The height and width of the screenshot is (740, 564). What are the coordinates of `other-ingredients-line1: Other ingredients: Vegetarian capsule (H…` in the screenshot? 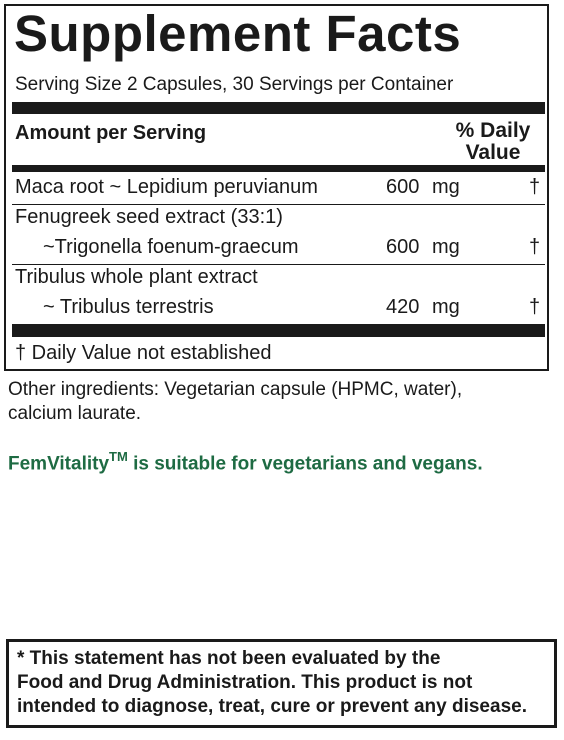 It's located at (235, 389).